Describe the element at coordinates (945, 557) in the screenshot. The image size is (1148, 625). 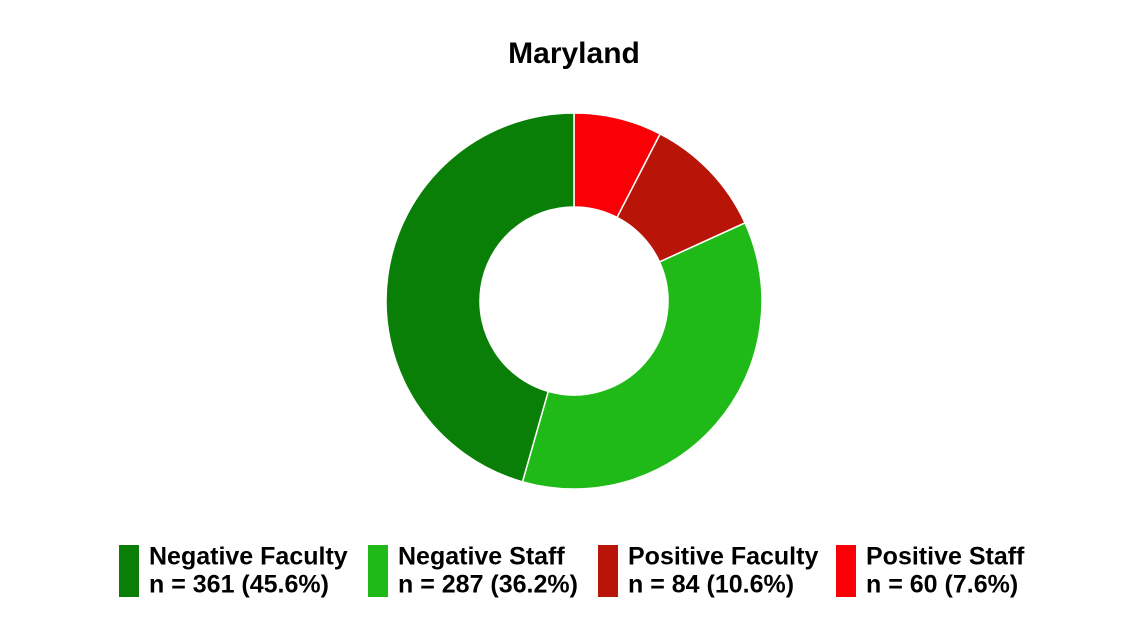
I see `legend-label: Positive Staff` at that location.